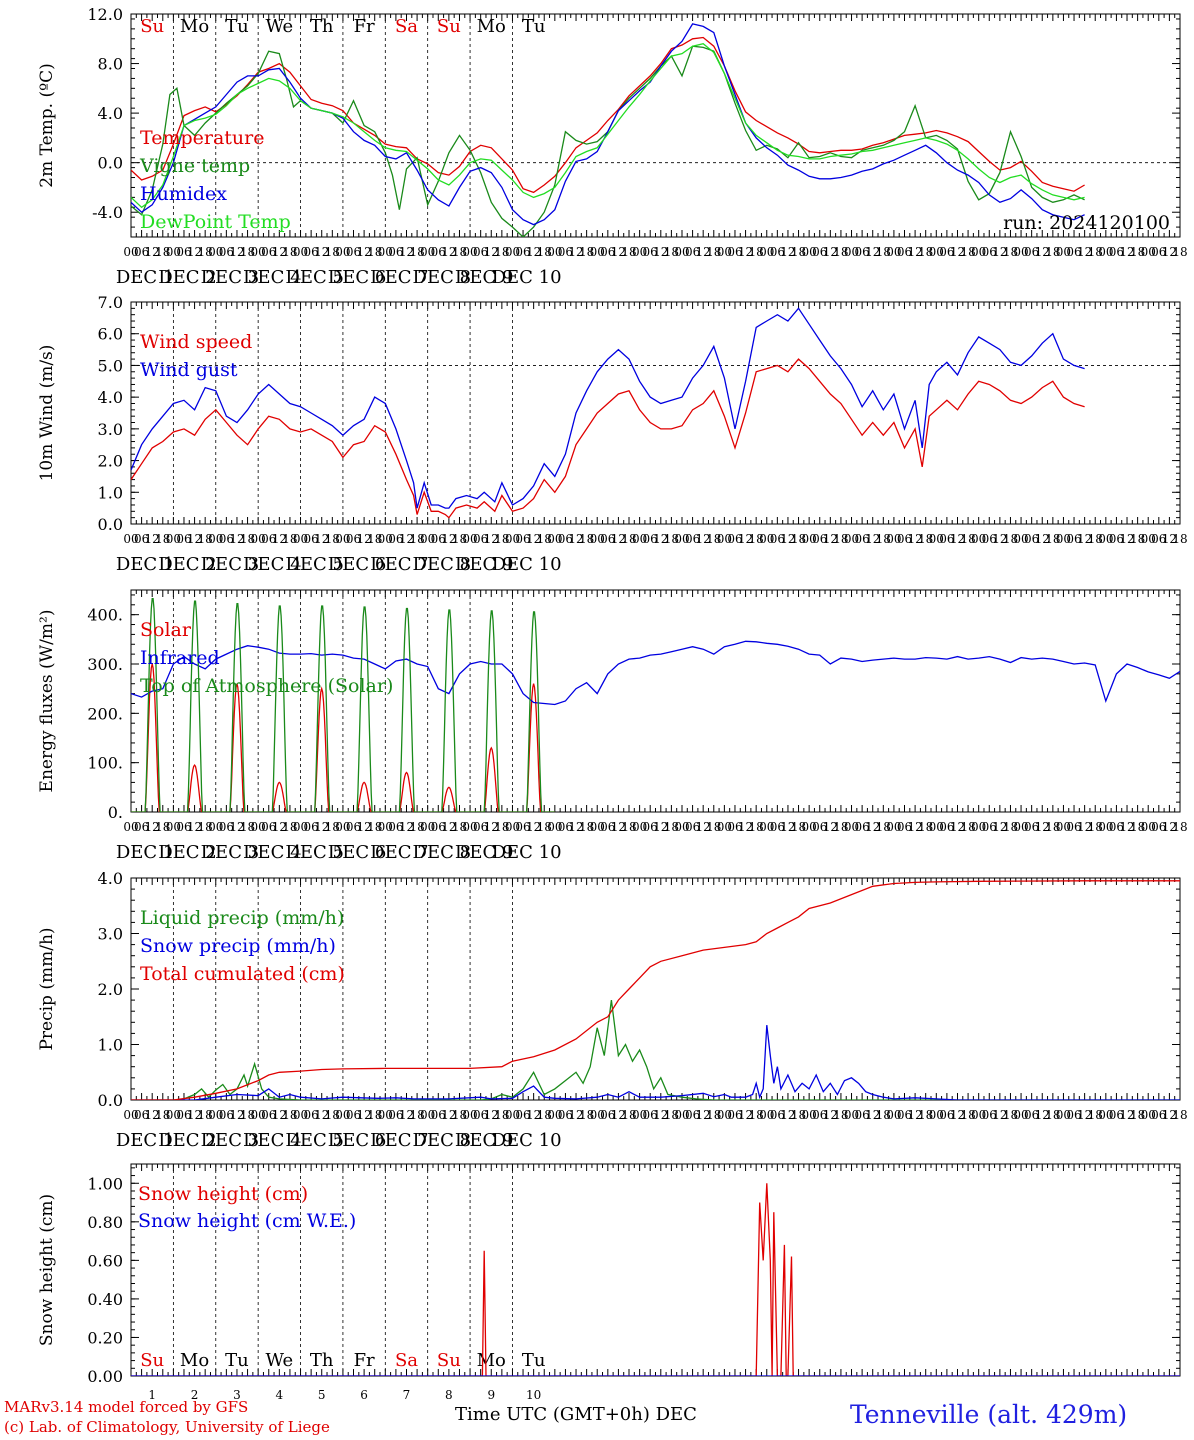  Describe the element at coordinates (105, 713) in the screenshot. I see `y-tick-label: 200.` at that location.